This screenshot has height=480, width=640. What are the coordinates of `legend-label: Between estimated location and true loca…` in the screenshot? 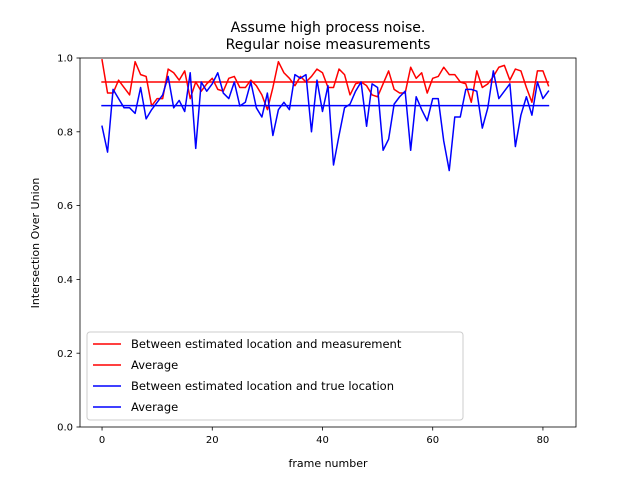 It's located at (262, 386).